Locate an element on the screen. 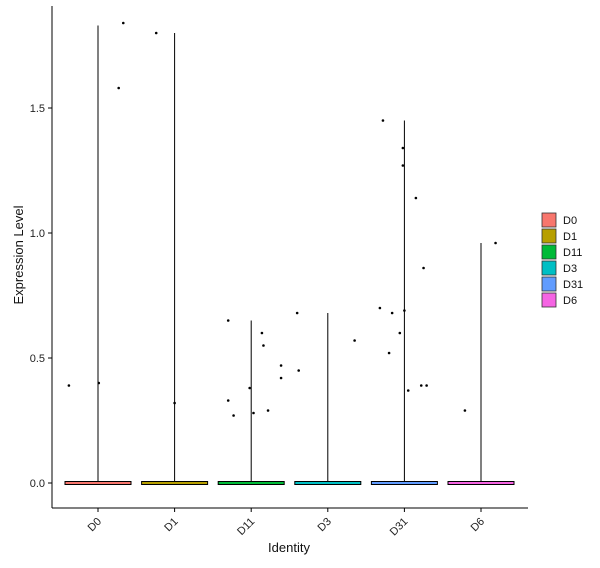 The width and height of the screenshot is (600, 568). violin-d3 is located at coordinates (328, 399).